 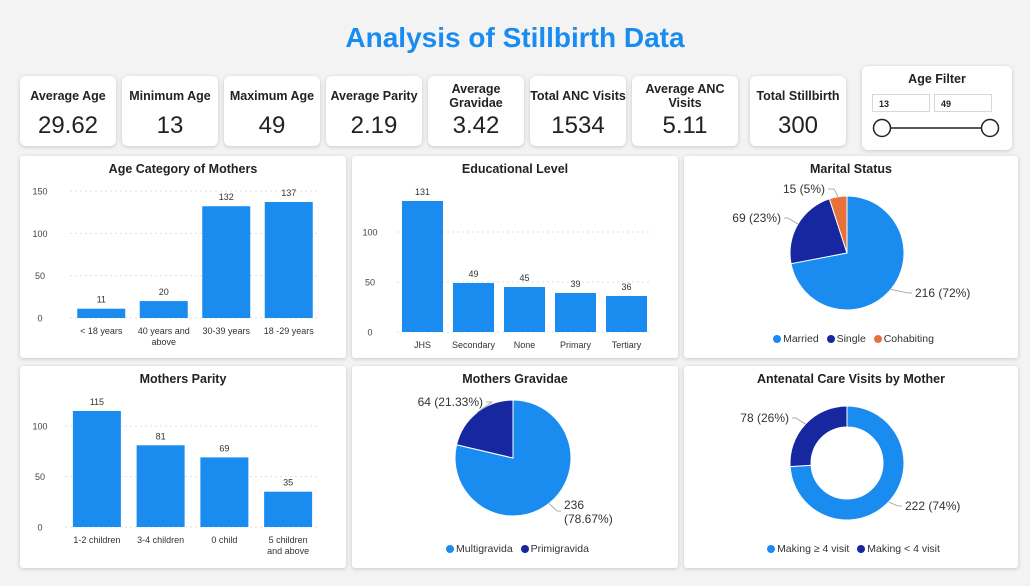 I want to click on chart-title: Educational Level, so click(x=515, y=169).